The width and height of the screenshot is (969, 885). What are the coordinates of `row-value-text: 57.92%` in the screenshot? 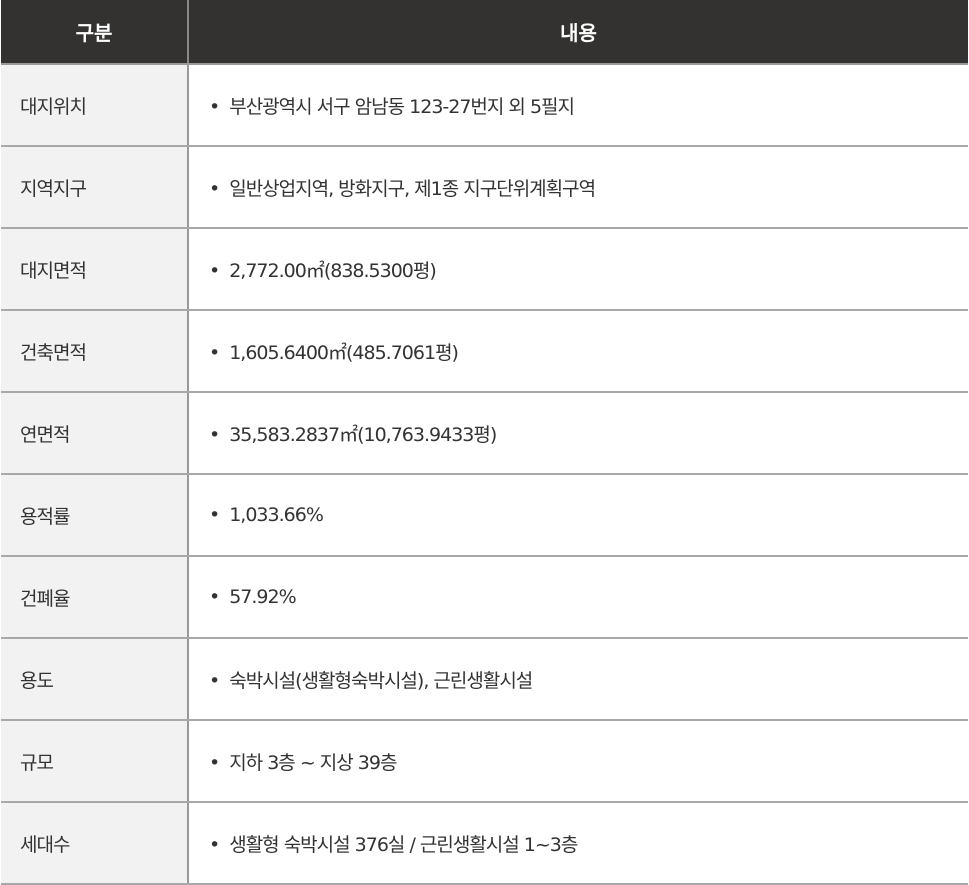 It's located at (262, 597).